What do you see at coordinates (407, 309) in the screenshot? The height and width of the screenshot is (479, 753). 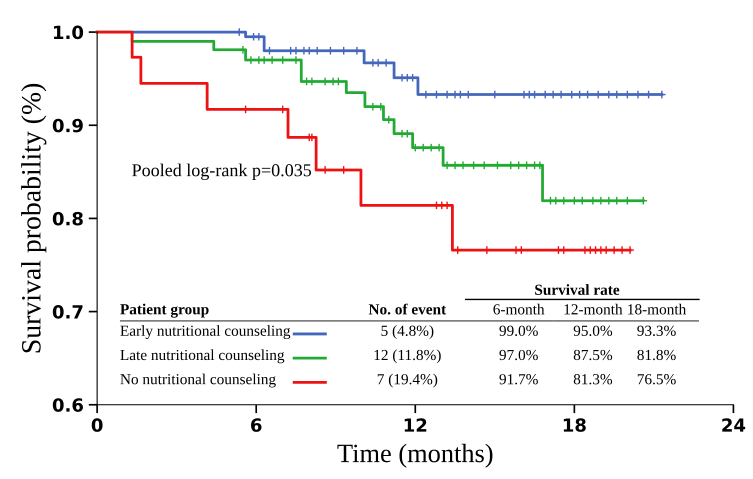 I see `annotation: No. of event` at bounding box center [407, 309].